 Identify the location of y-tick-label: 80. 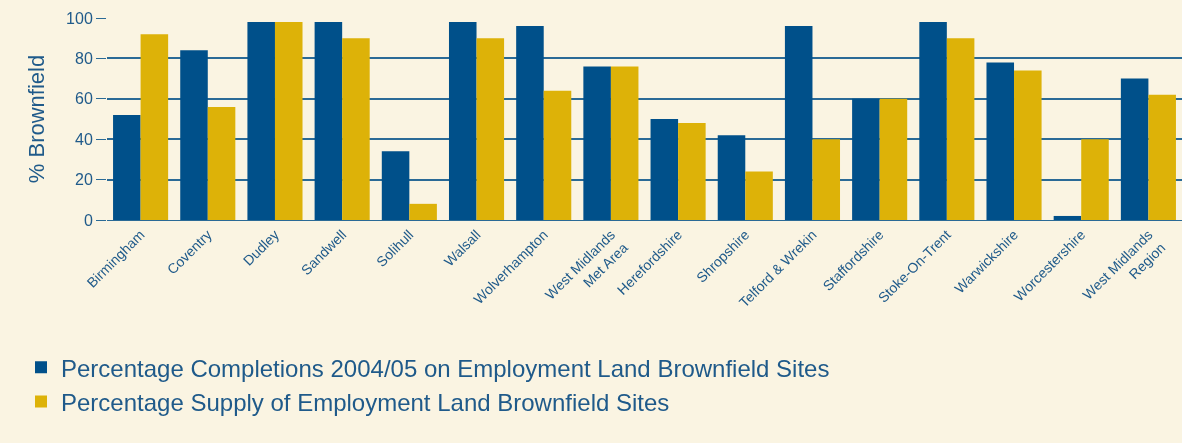
(84, 58).